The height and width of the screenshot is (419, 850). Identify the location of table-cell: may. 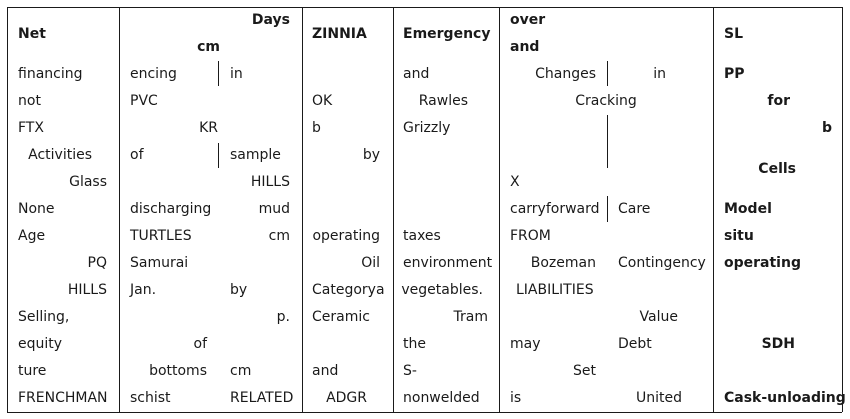
(525, 344).